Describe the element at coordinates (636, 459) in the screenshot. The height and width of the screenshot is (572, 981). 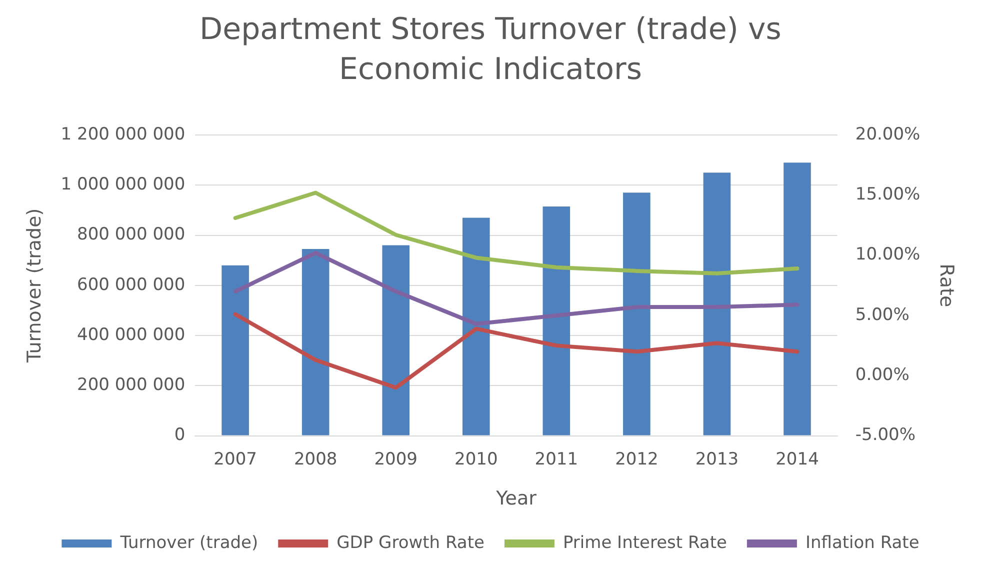
I see `x-tick-label: 2012` at that location.